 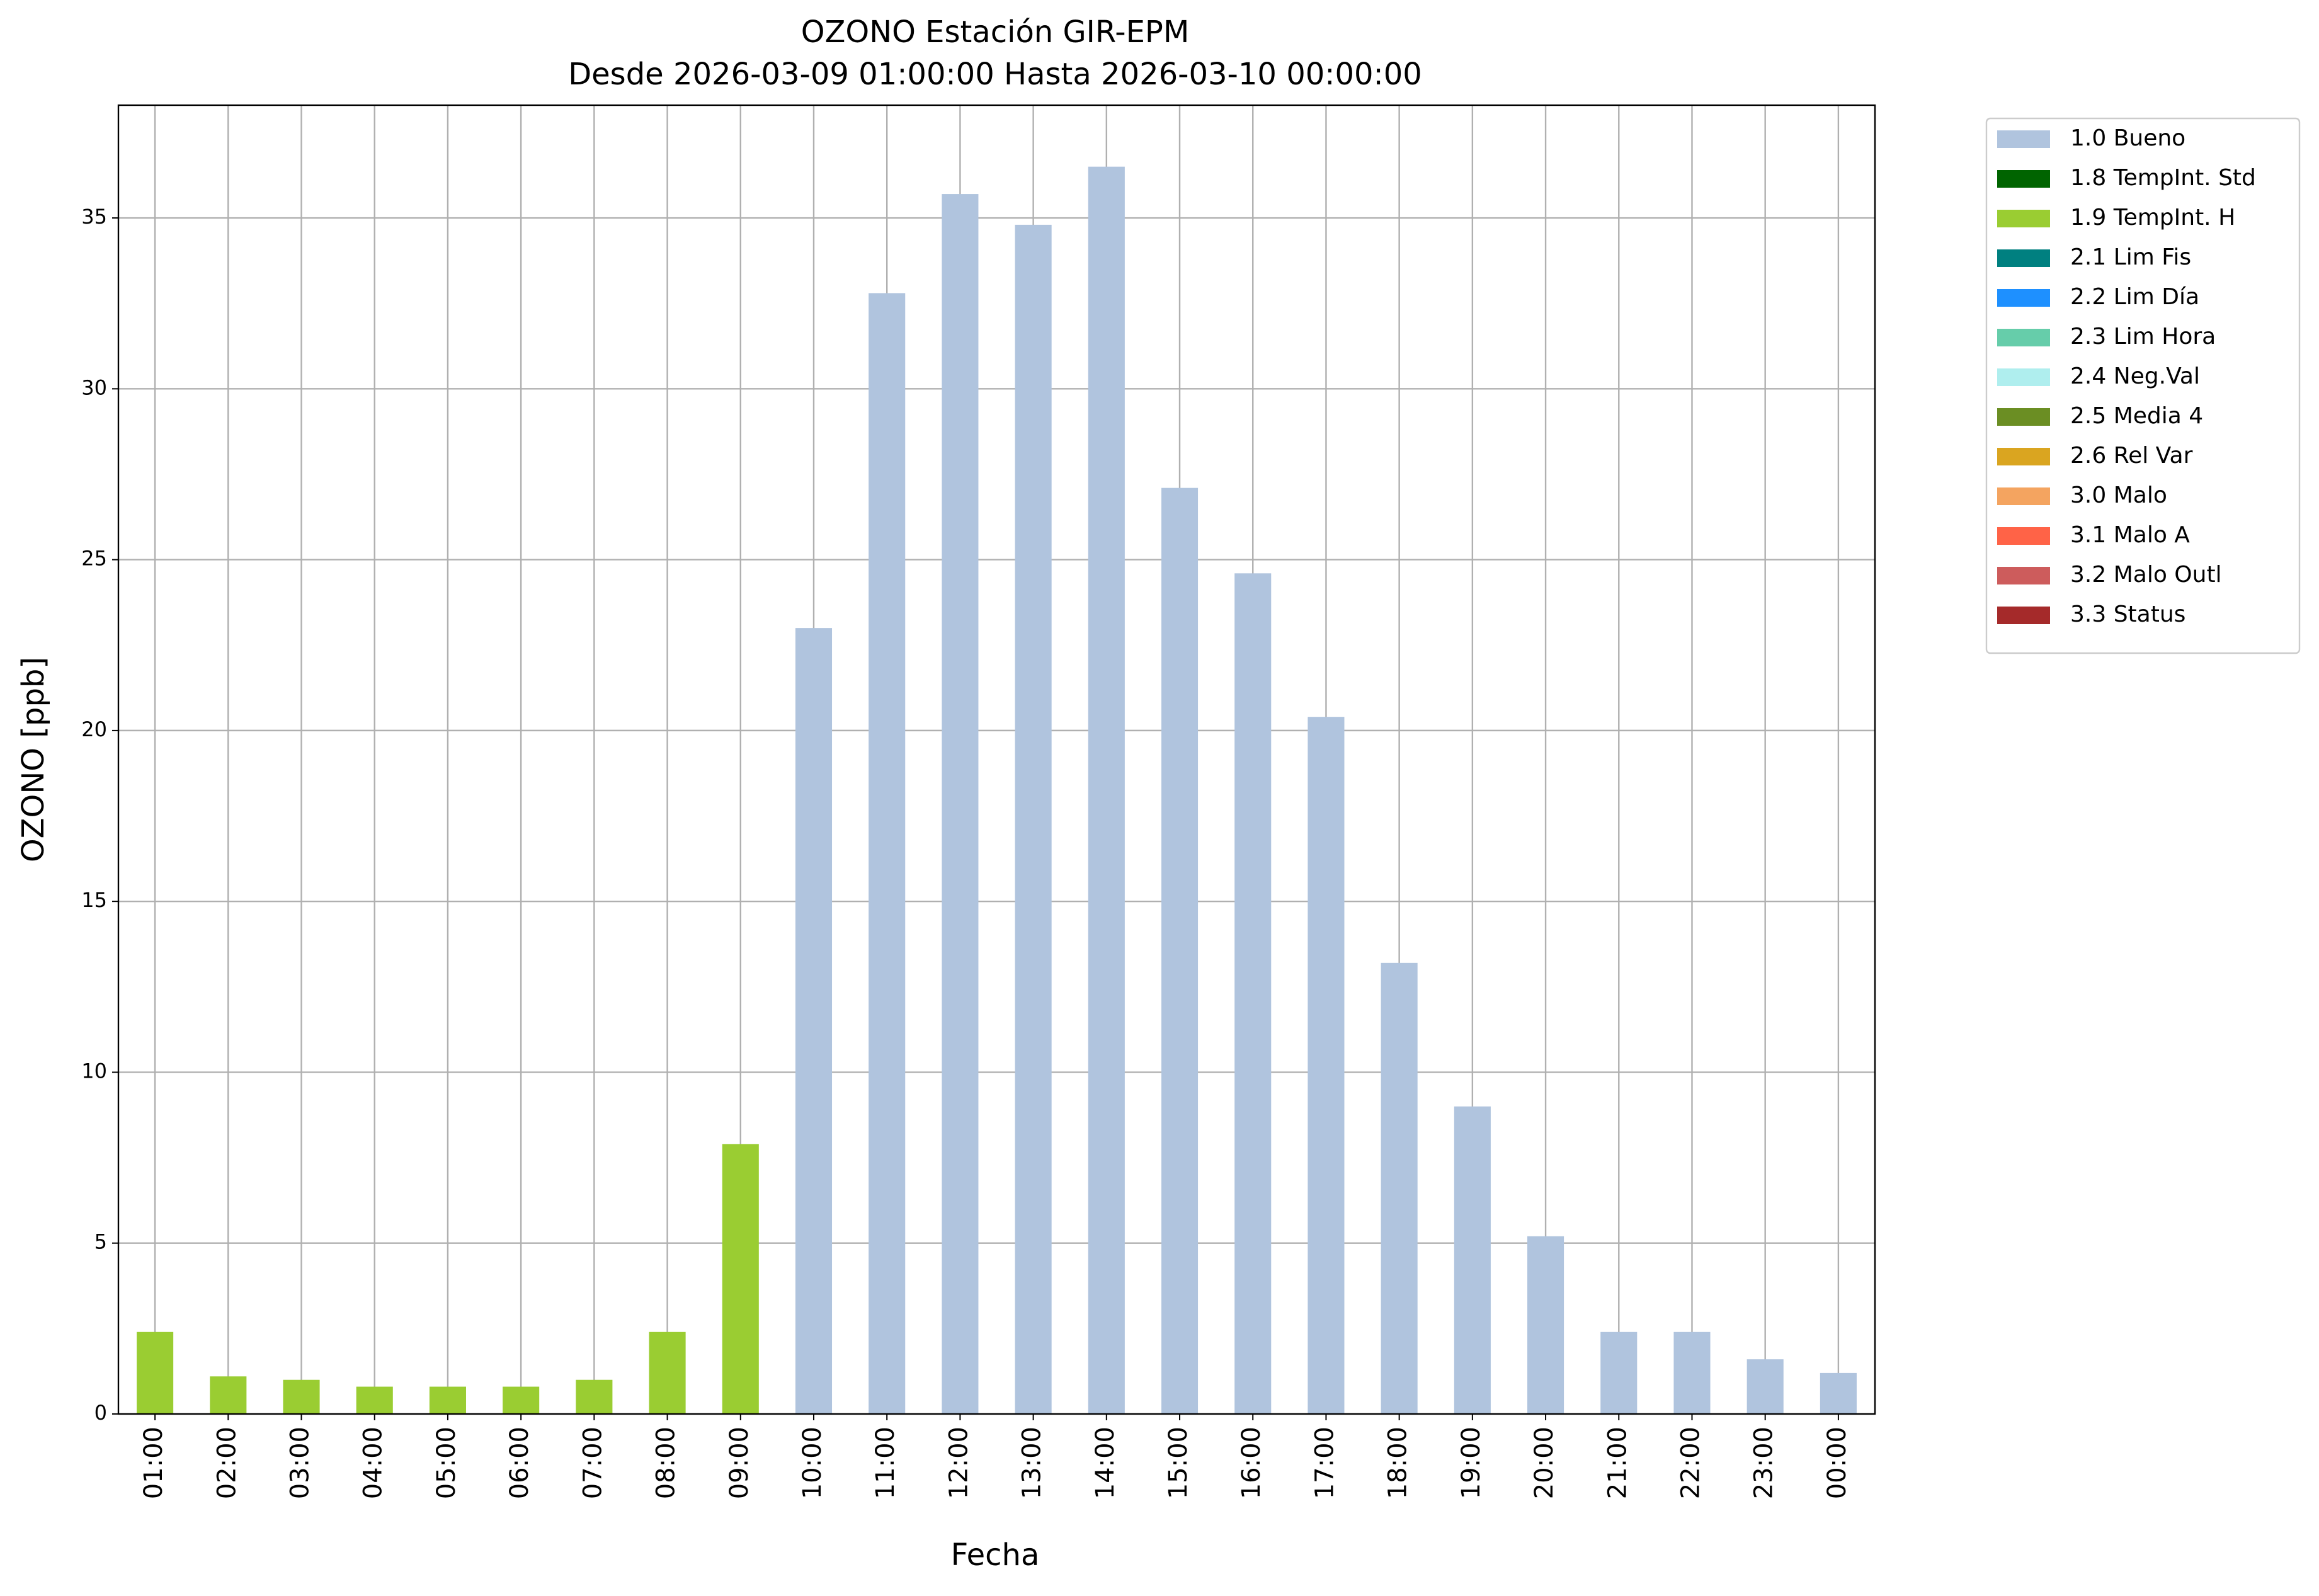 What do you see at coordinates (94, 729) in the screenshot?
I see `y-tick-label: 20` at bounding box center [94, 729].